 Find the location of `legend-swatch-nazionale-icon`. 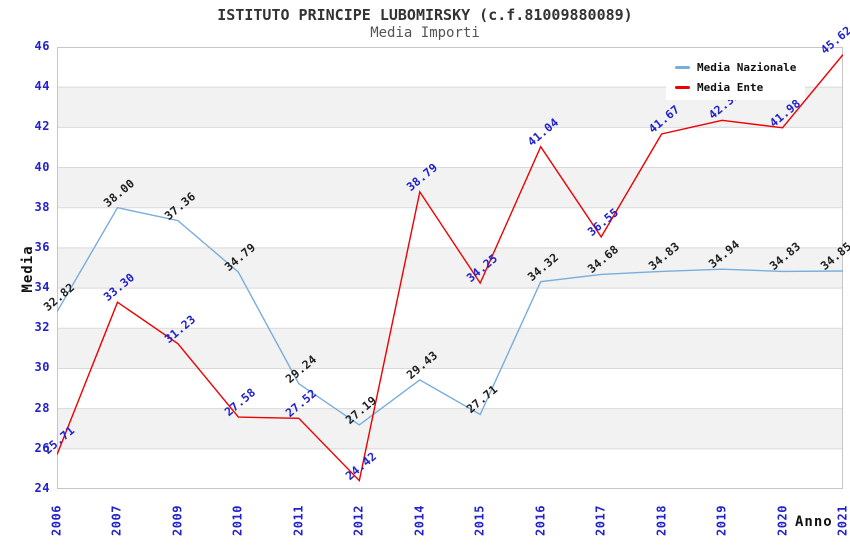

legend-swatch-nazionale-icon is located at coordinates (682, 67).